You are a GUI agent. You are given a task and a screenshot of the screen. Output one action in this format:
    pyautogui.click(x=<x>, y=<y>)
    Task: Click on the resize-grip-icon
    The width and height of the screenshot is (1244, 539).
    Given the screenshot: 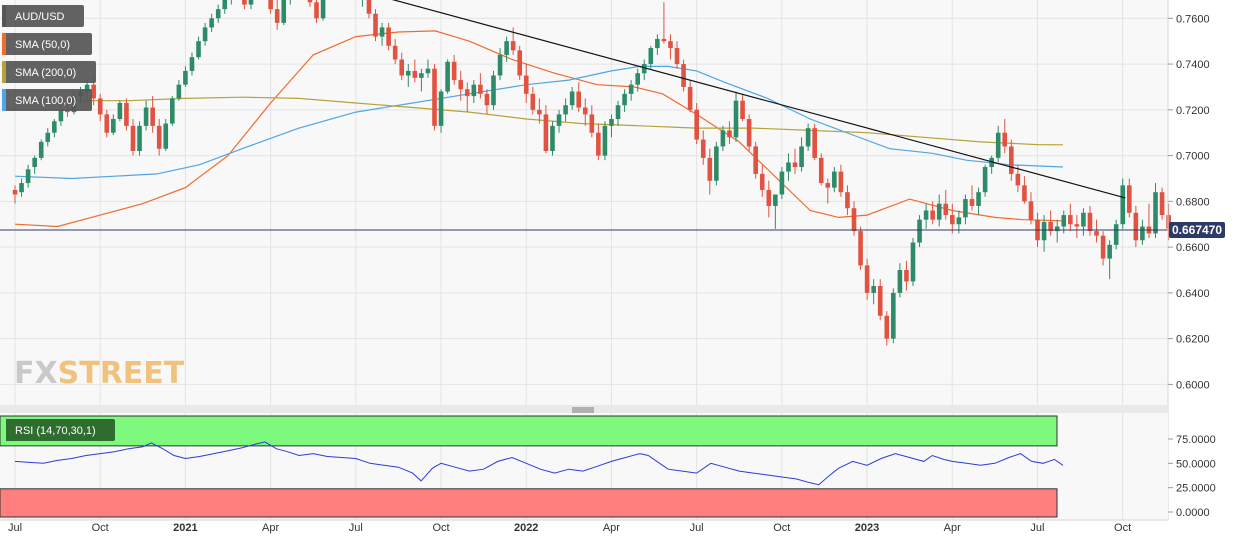 What is the action you would take?
    pyautogui.click(x=583, y=410)
    